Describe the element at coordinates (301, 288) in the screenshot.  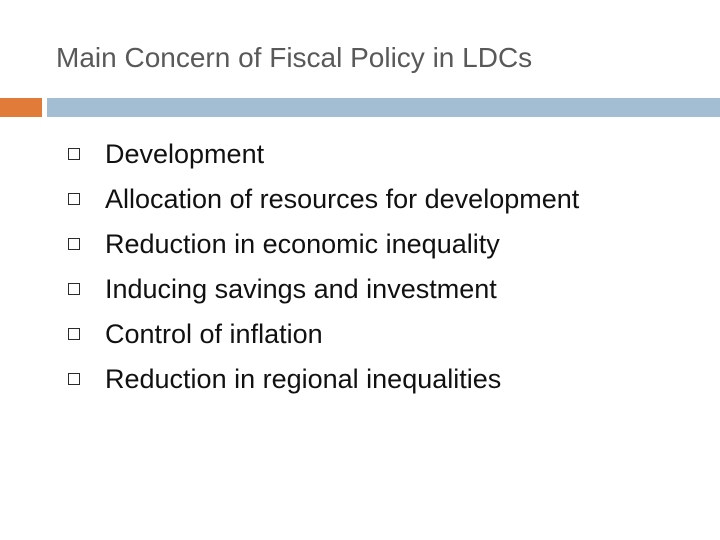
I see `bullet-text: Inducing savings and investment` at that location.